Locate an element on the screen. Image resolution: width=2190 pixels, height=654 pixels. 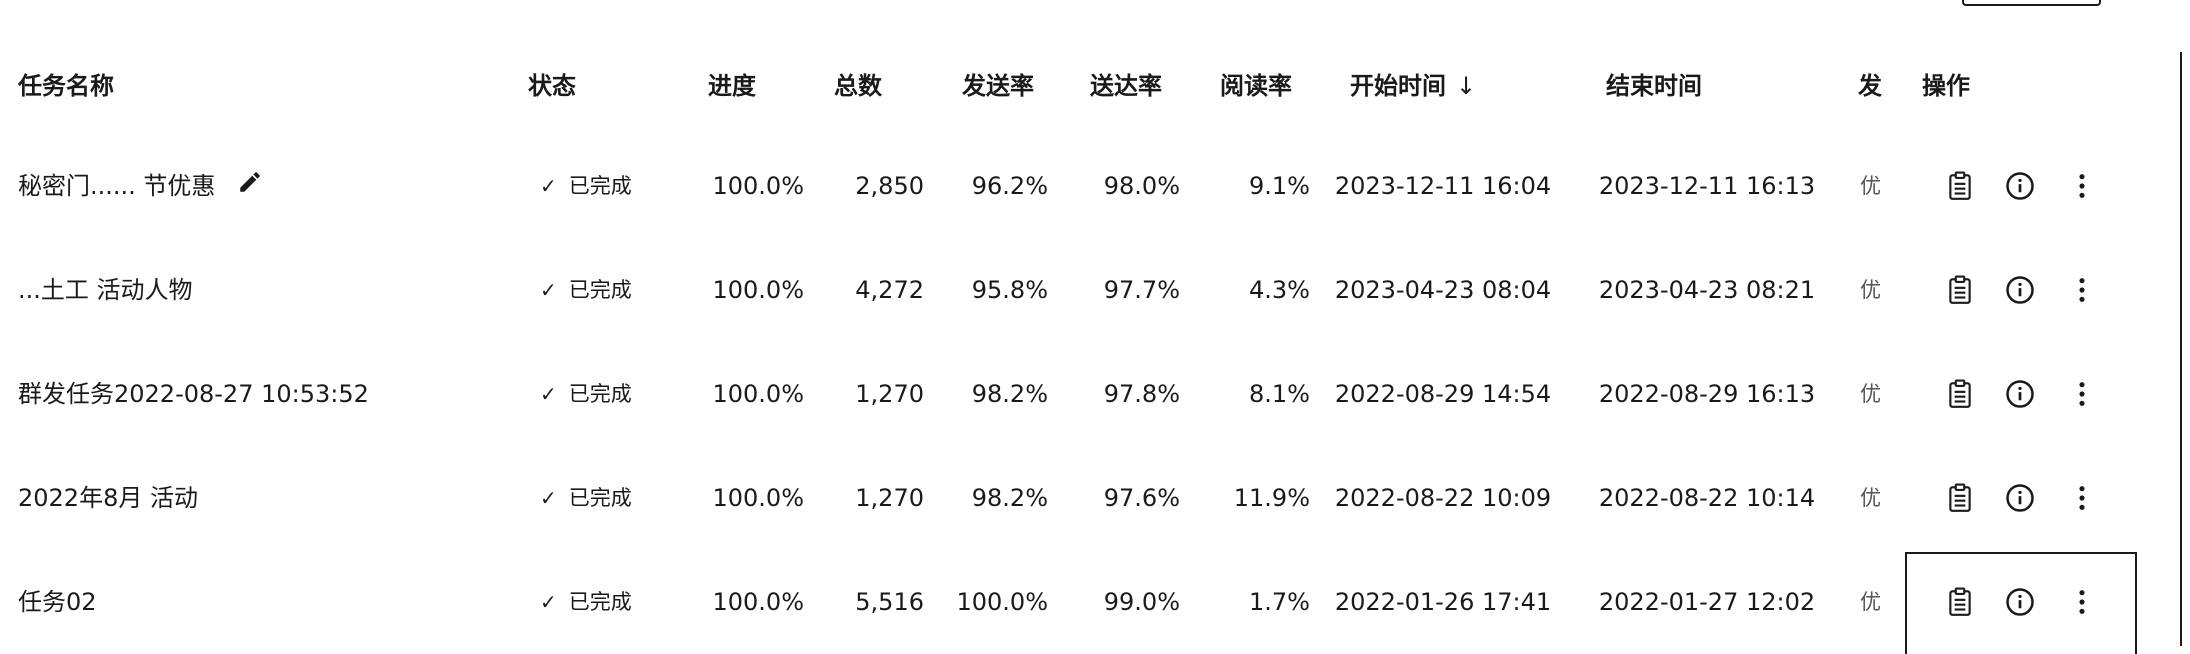
header-task-name: 任务名称 is located at coordinates (66, 86).